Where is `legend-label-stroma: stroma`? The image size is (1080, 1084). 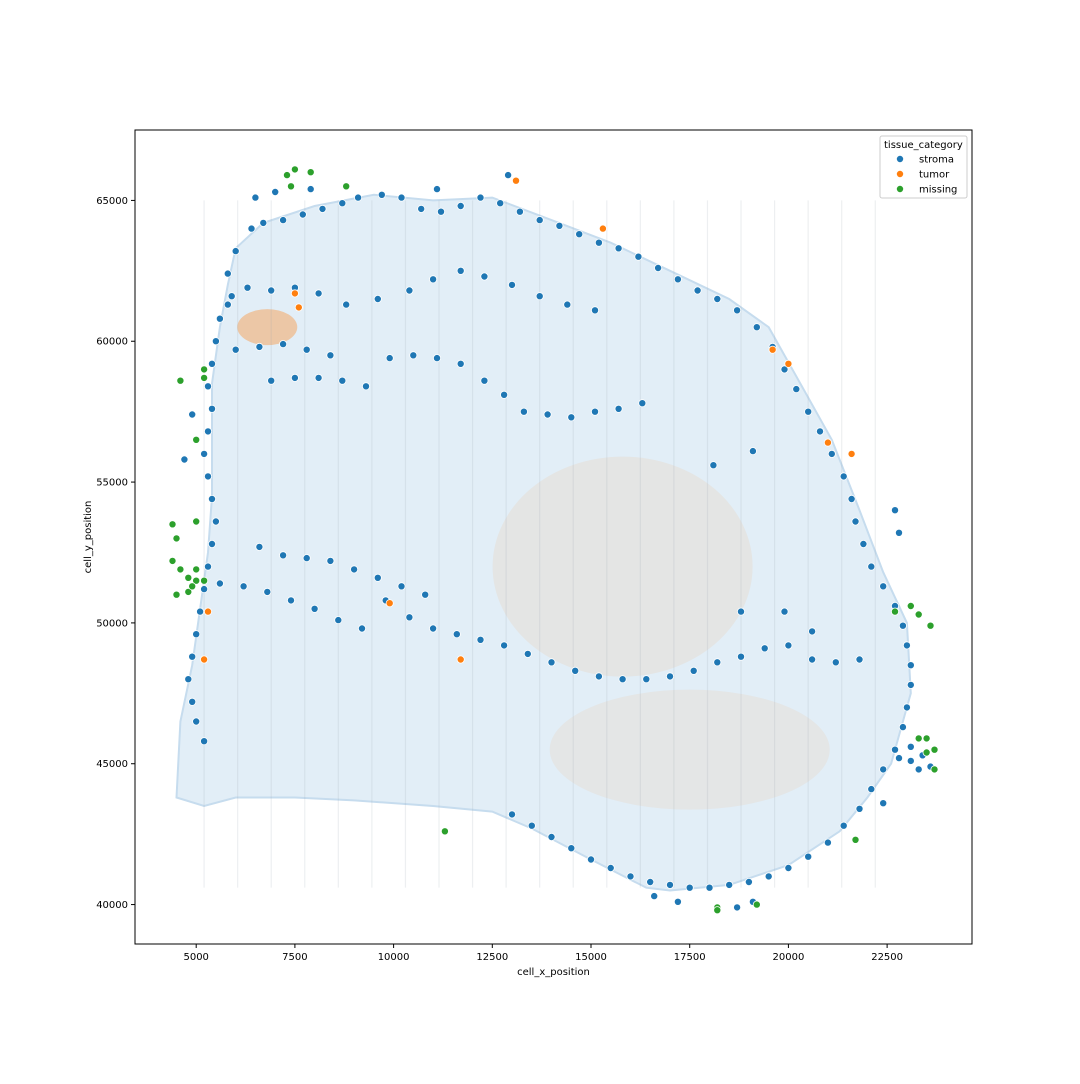 legend-label-stroma: stroma is located at coordinates (936, 160).